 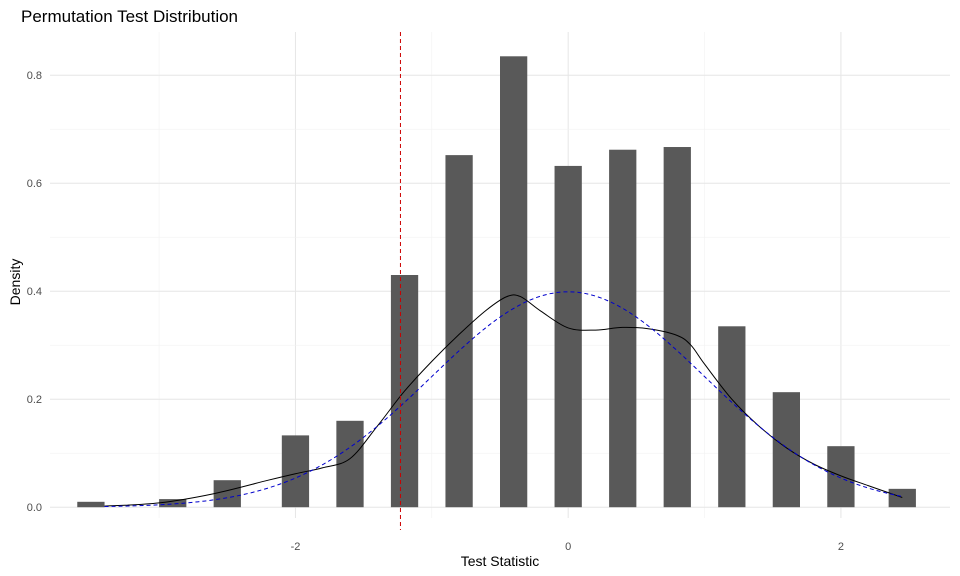 What do you see at coordinates (34, 400) in the screenshot?
I see `y-tick-label: 0.2` at bounding box center [34, 400].